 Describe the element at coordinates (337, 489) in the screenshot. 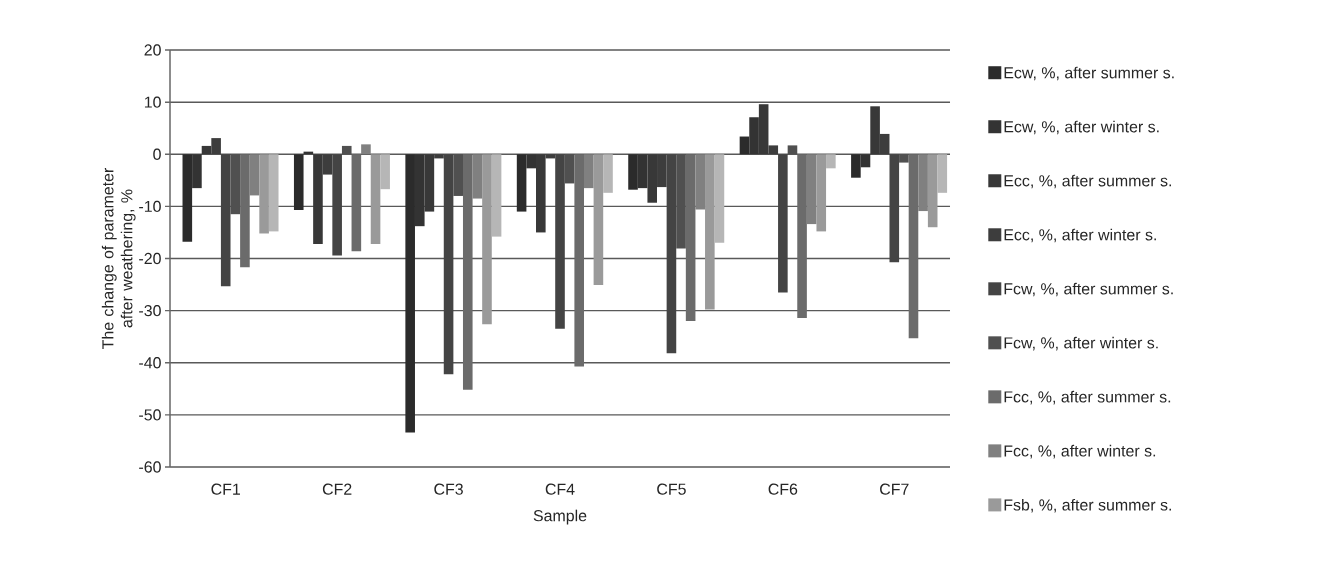

I see `x-tick-label: CF2` at that location.